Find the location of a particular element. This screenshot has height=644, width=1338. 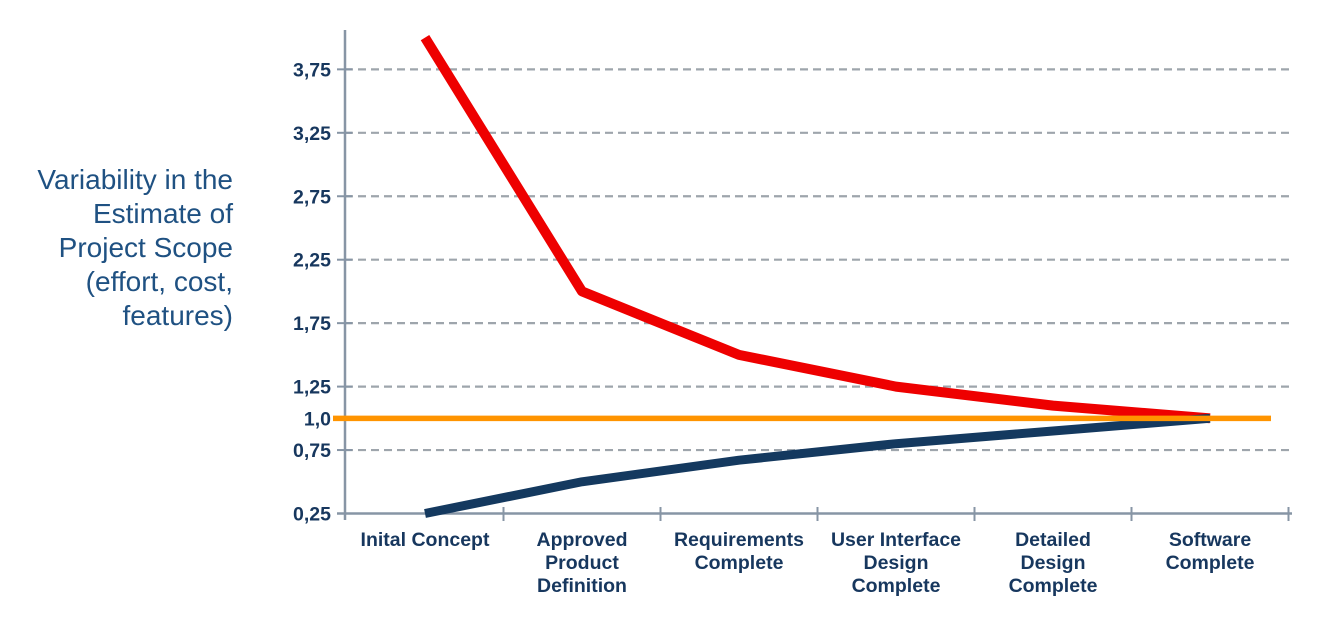

x-category-label: Requirements Complete is located at coordinates (739, 551).